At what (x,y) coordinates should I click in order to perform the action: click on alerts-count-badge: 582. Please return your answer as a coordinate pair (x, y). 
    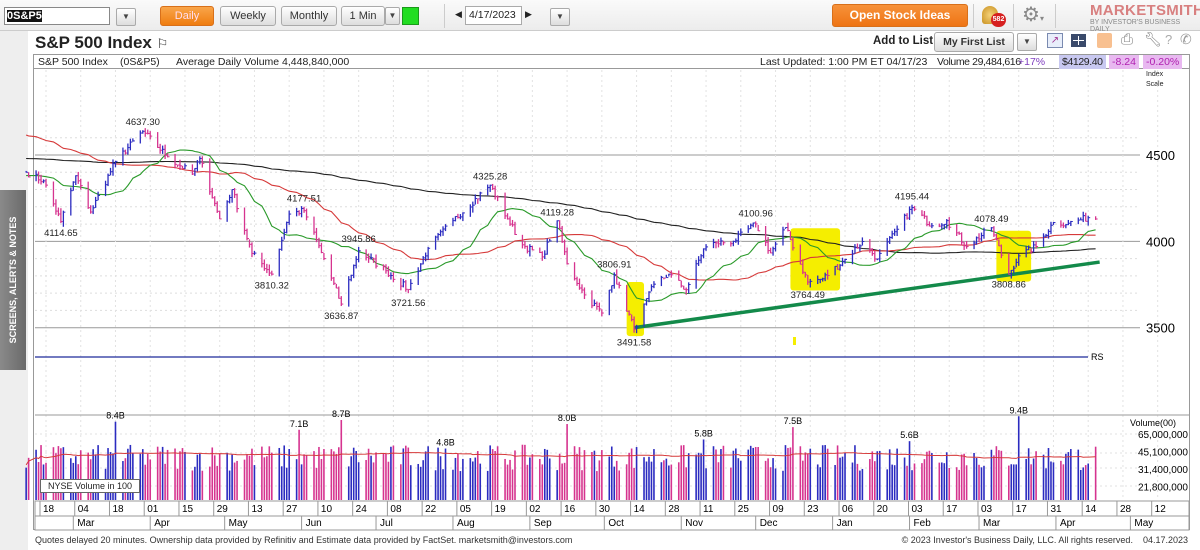
    Looking at the image, I should click on (998, 20).